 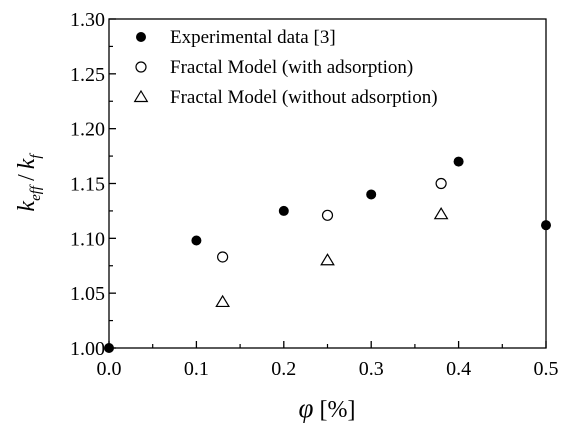 I want to click on x-tick-label: 0.3, so click(x=371, y=369).